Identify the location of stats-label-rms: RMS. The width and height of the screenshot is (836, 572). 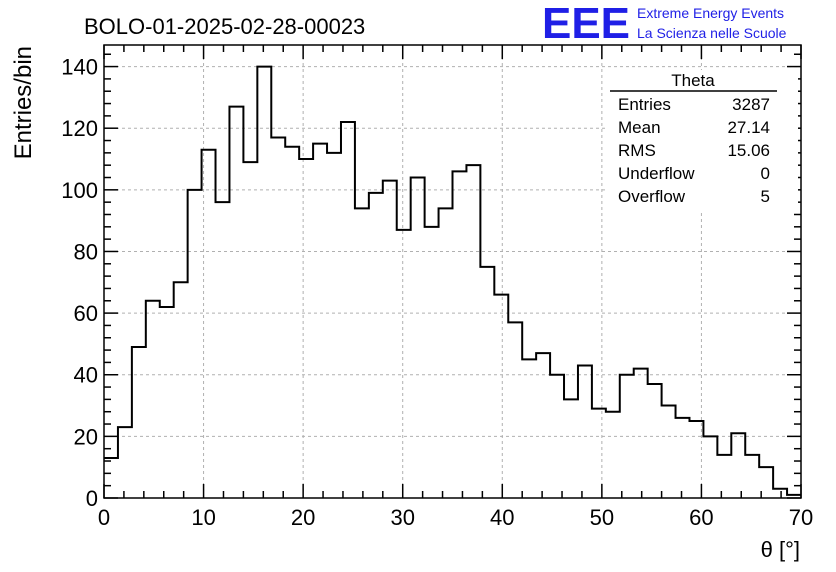
(637, 150).